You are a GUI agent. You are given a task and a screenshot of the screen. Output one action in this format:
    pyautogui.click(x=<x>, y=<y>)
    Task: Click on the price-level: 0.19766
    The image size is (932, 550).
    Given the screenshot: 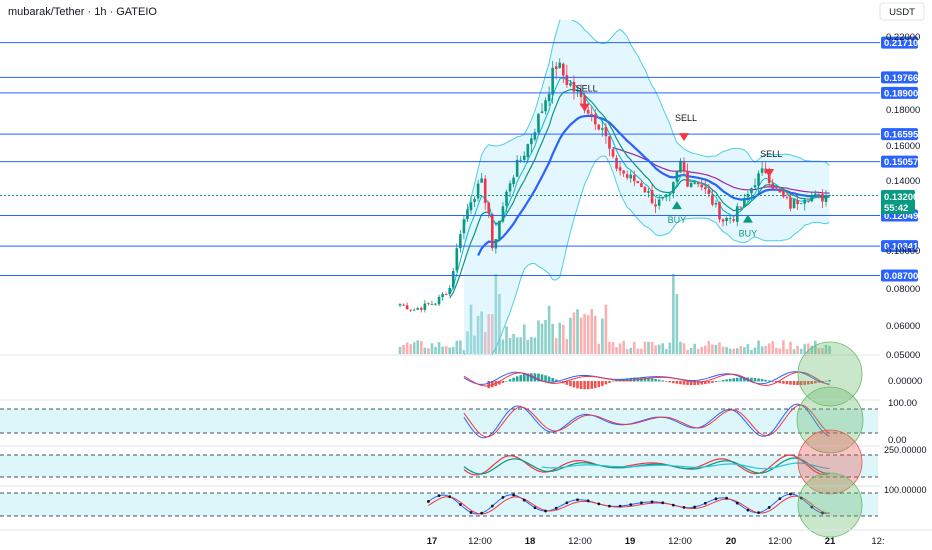 What is the action you would take?
    pyautogui.click(x=459, y=77)
    